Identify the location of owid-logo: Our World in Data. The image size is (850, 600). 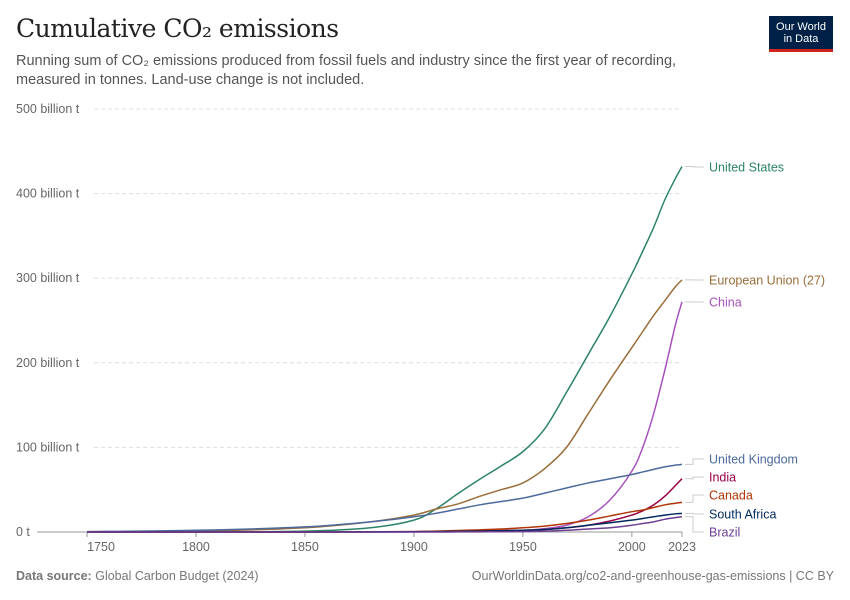
(801, 34).